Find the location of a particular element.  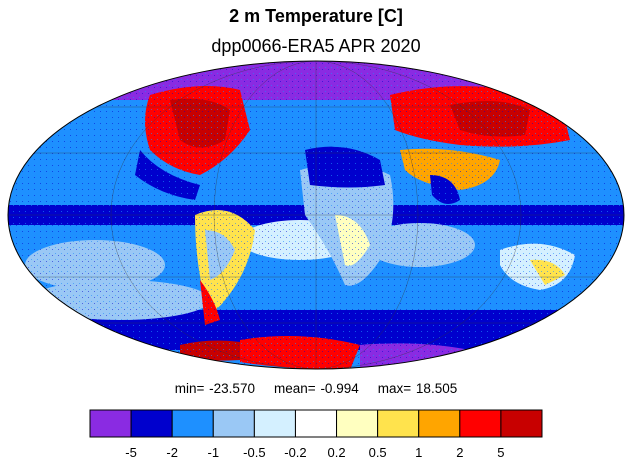

colorbar-tick-label: 0.2 is located at coordinates (336, 452).